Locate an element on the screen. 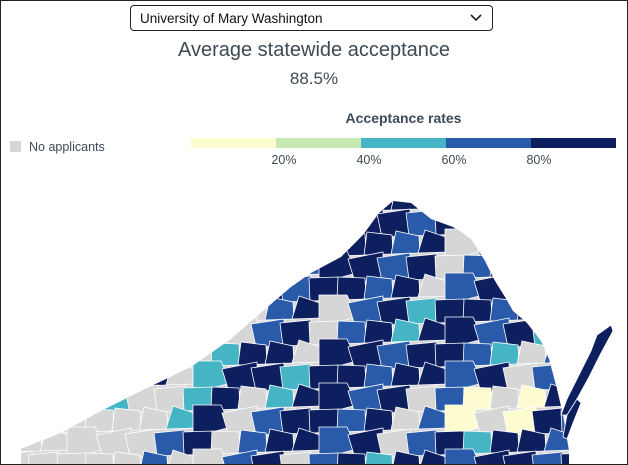 The image size is (628, 465). eastern-shore-county is located at coordinates (587, 370).